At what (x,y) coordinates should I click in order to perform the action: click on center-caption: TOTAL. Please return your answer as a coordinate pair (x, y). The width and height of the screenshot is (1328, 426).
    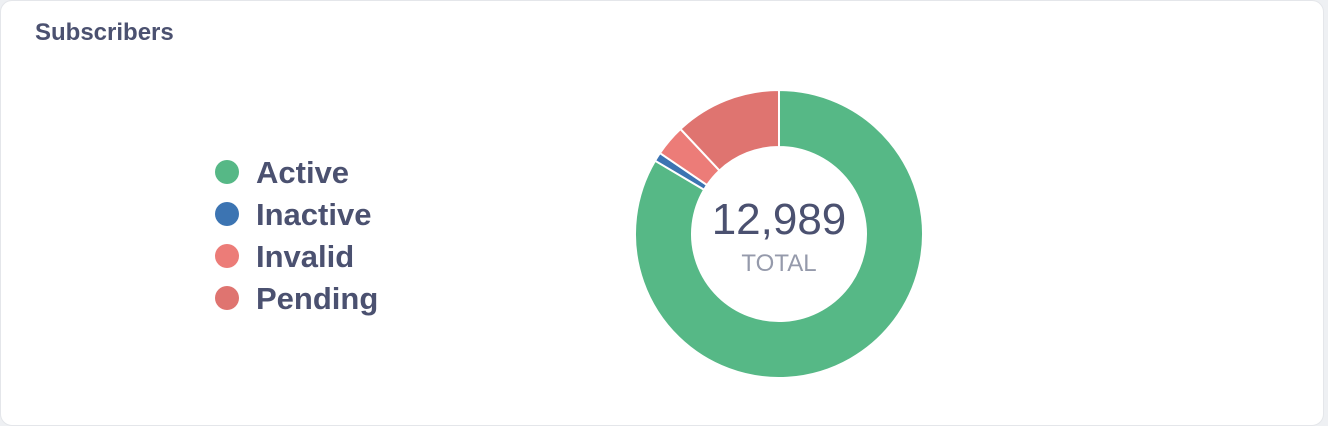
    Looking at the image, I should click on (778, 263).